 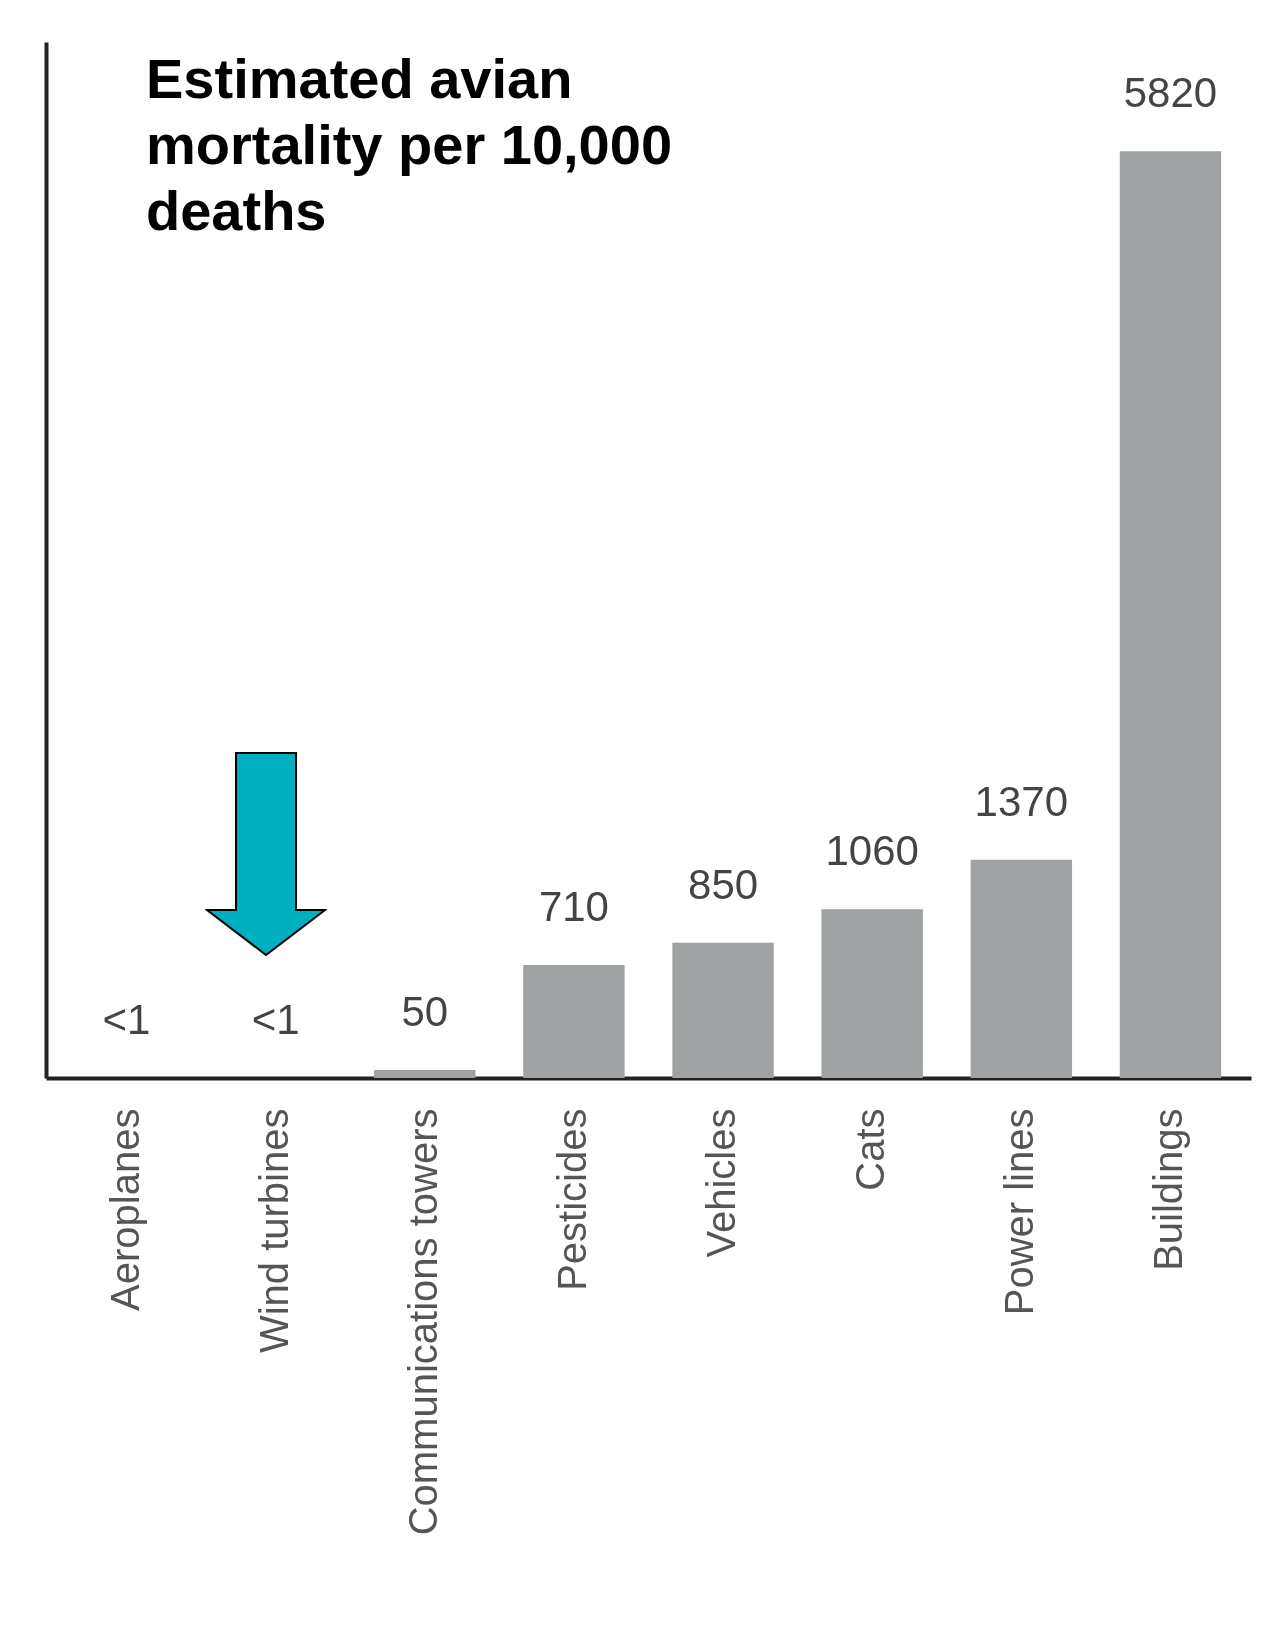 I want to click on data-label: 50, so click(x=425, y=1012).